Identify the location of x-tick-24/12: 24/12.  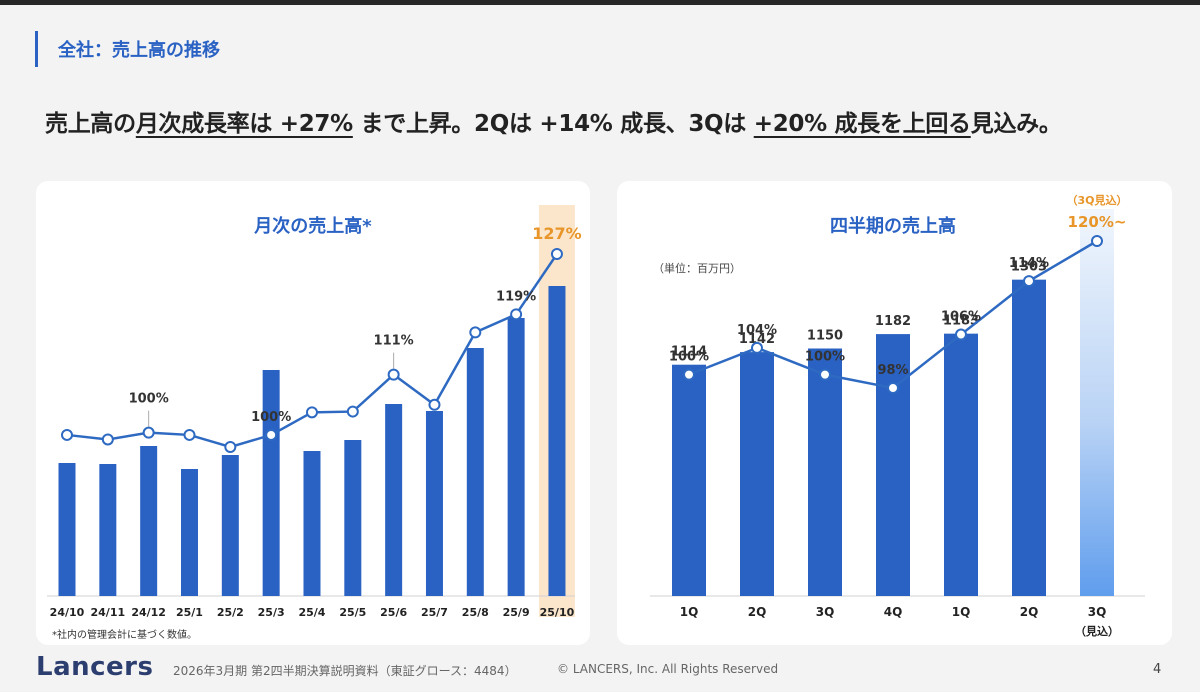
(148, 612).